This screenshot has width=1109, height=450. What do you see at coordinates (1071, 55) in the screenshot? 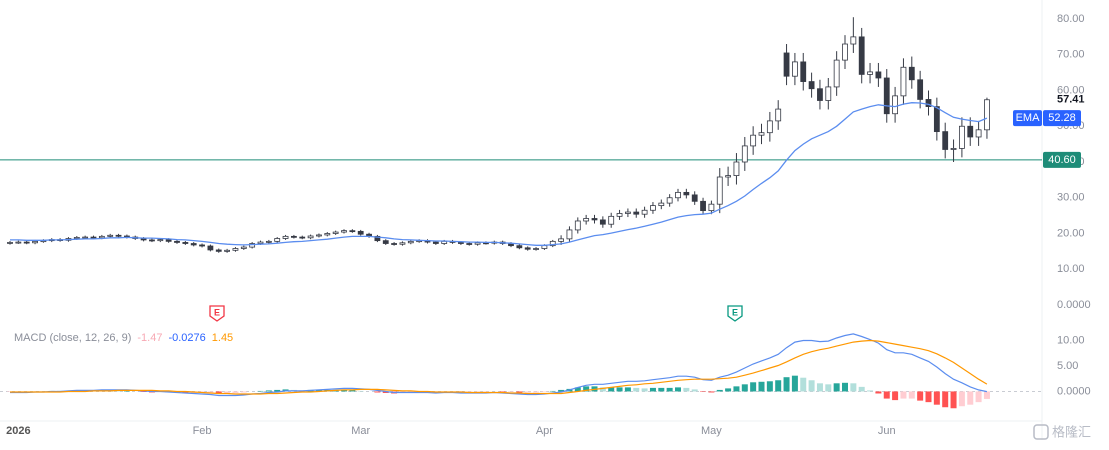
I see `y-tick-label: 70.00` at bounding box center [1071, 55].